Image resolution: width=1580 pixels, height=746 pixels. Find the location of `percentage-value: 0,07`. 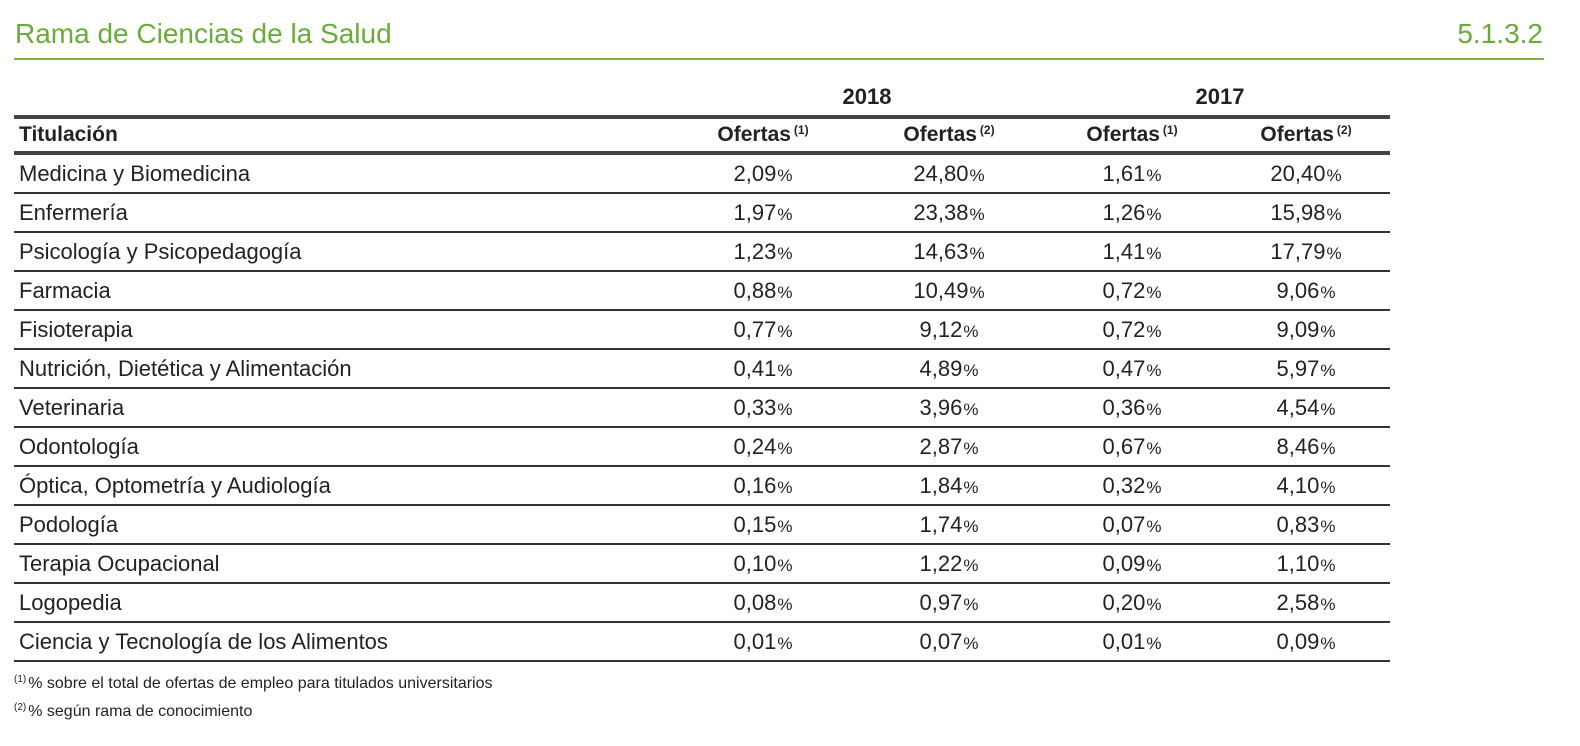

percentage-value: 0,07 is located at coordinates (1124, 524).